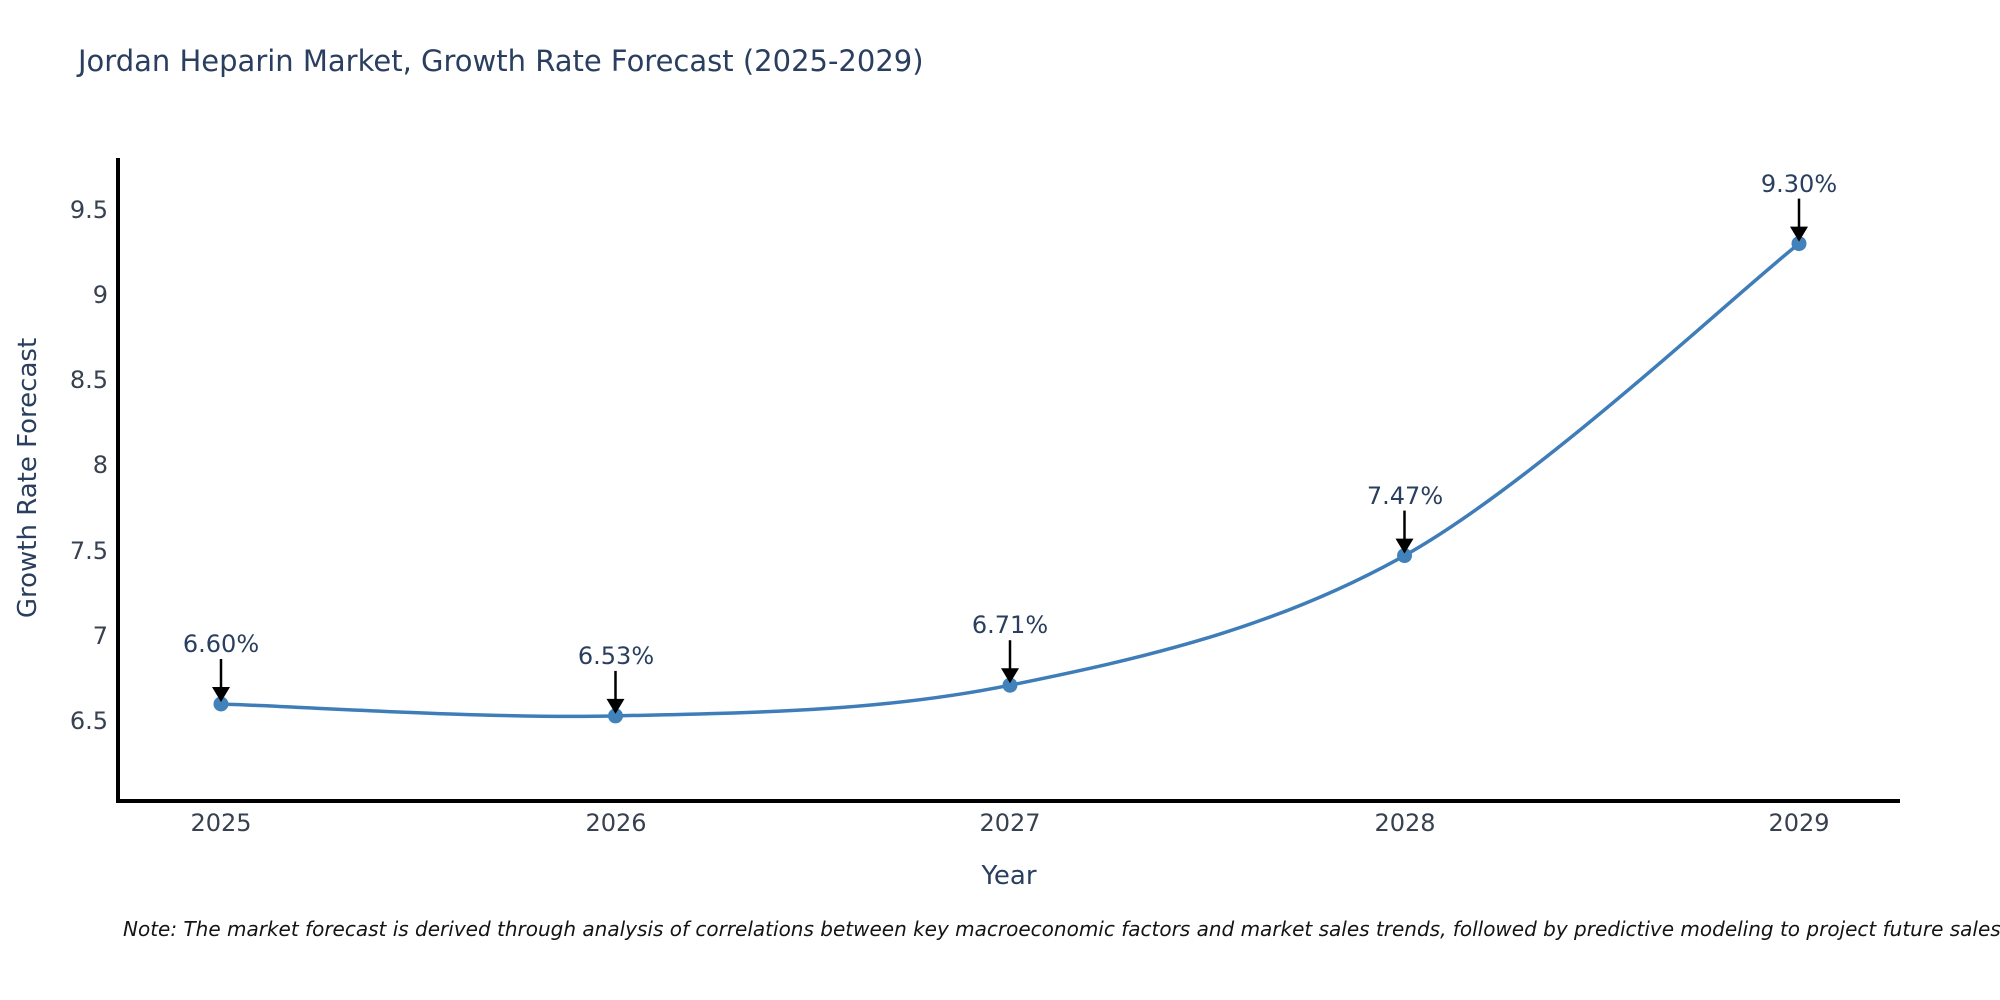  What do you see at coordinates (616, 656) in the screenshot?
I see `point-value-label: 6.53%` at bounding box center [616, 656].